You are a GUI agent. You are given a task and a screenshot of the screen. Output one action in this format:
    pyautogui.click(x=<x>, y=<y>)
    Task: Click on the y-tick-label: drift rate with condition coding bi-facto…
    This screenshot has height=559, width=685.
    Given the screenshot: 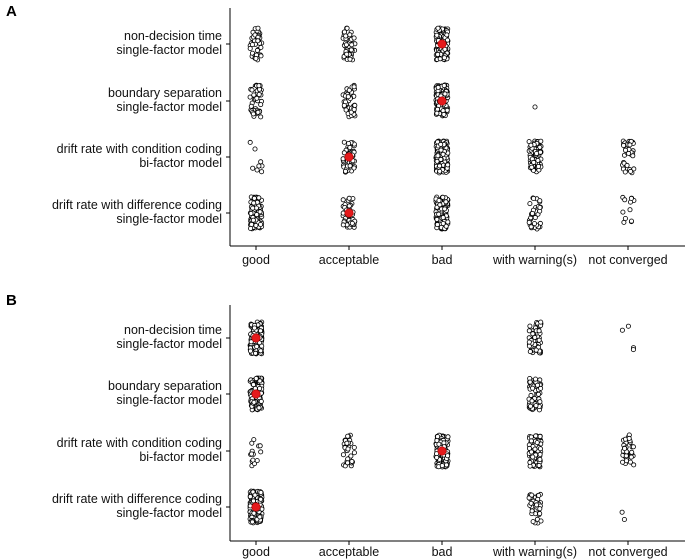 What is the action you would take?
    pyautogui.click(x=139, y=156)
    